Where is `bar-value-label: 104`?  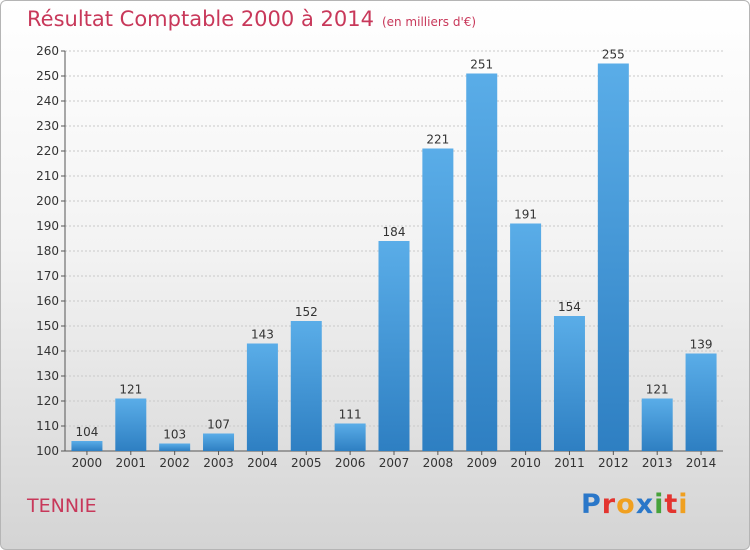 bar-value-label: 104 is located at coordinates (86, 432).